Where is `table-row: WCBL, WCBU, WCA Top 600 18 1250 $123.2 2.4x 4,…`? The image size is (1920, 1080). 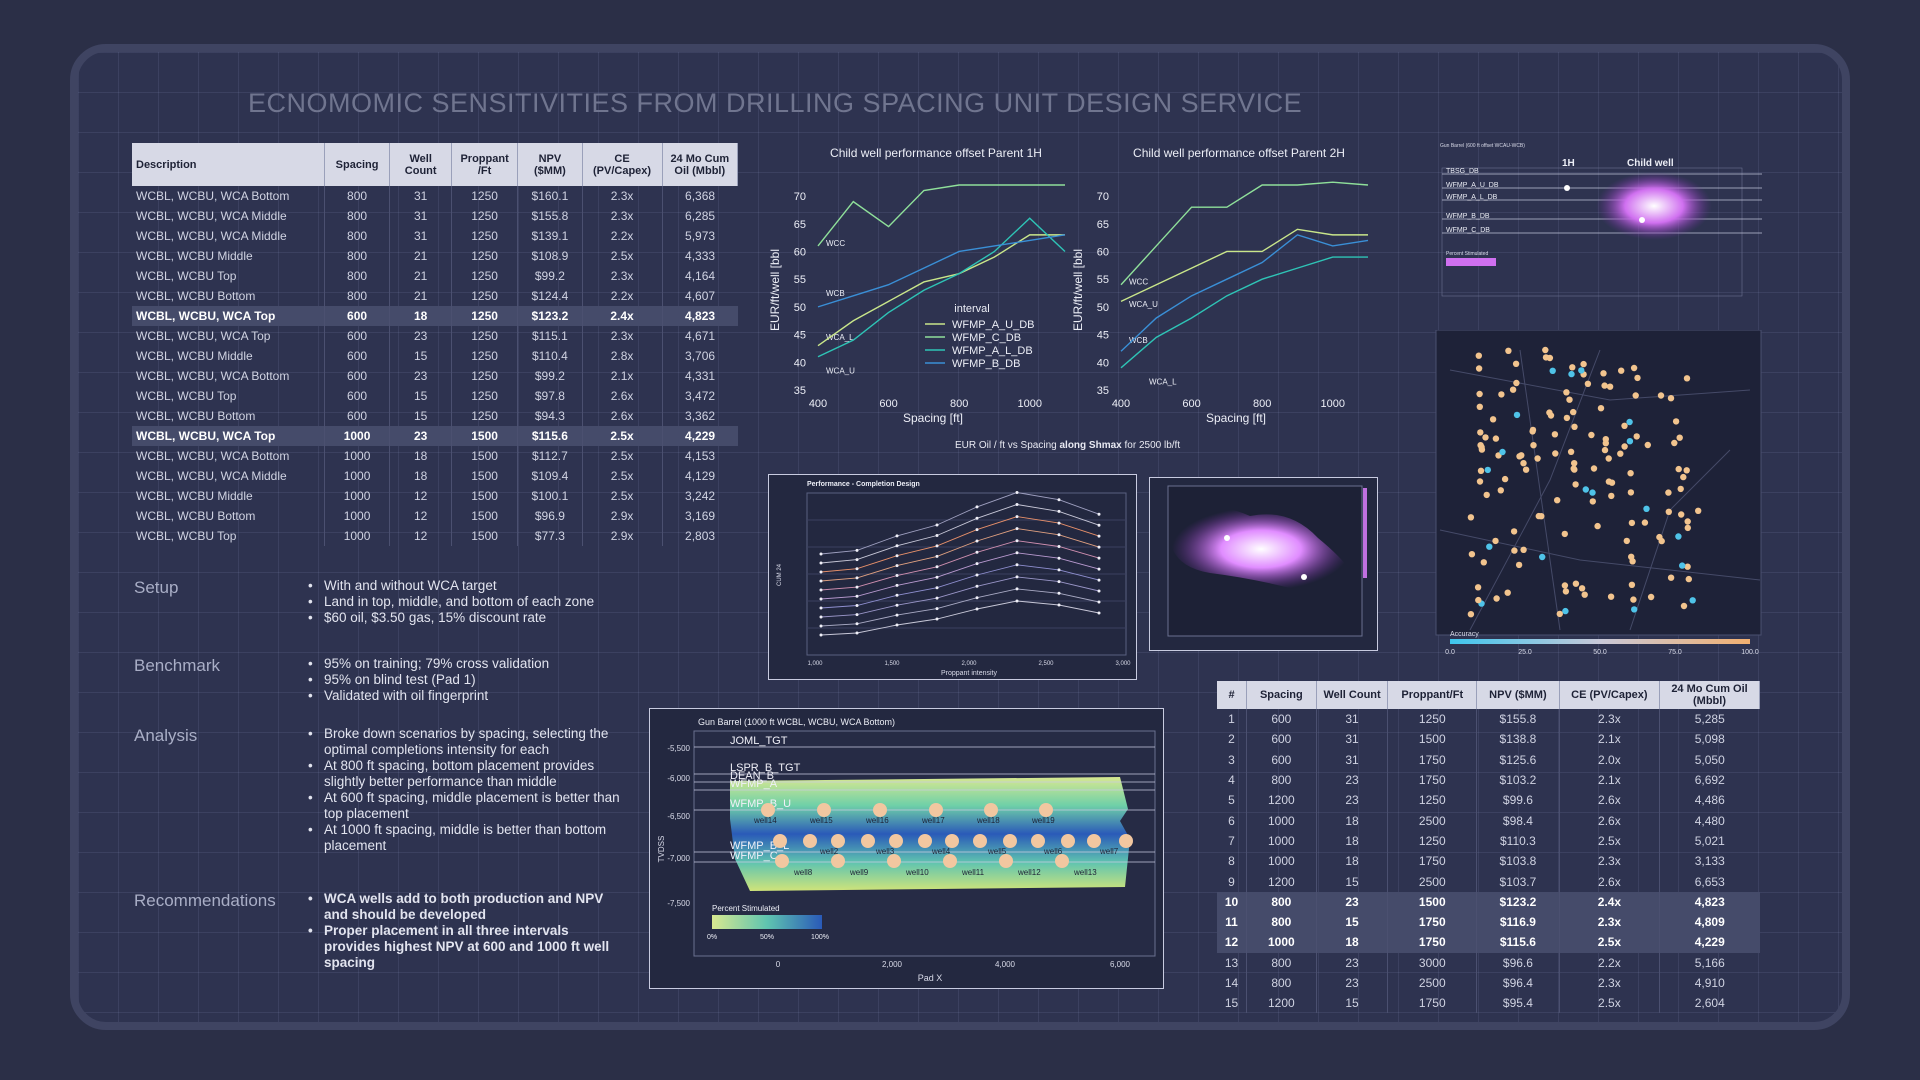
table-row: WCBL, WCBU, WCA Top 600 18 1250 $123.2 2.4x 4,… is located at coordinates (435, 316).